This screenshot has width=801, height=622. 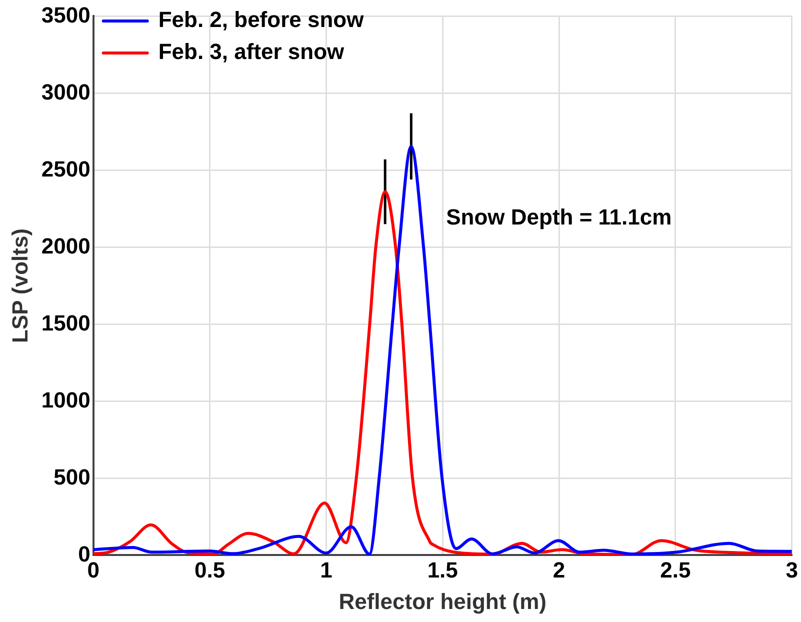 I want to click on legend-label: Feb. 2, before snow, so click(x=261, y=19).